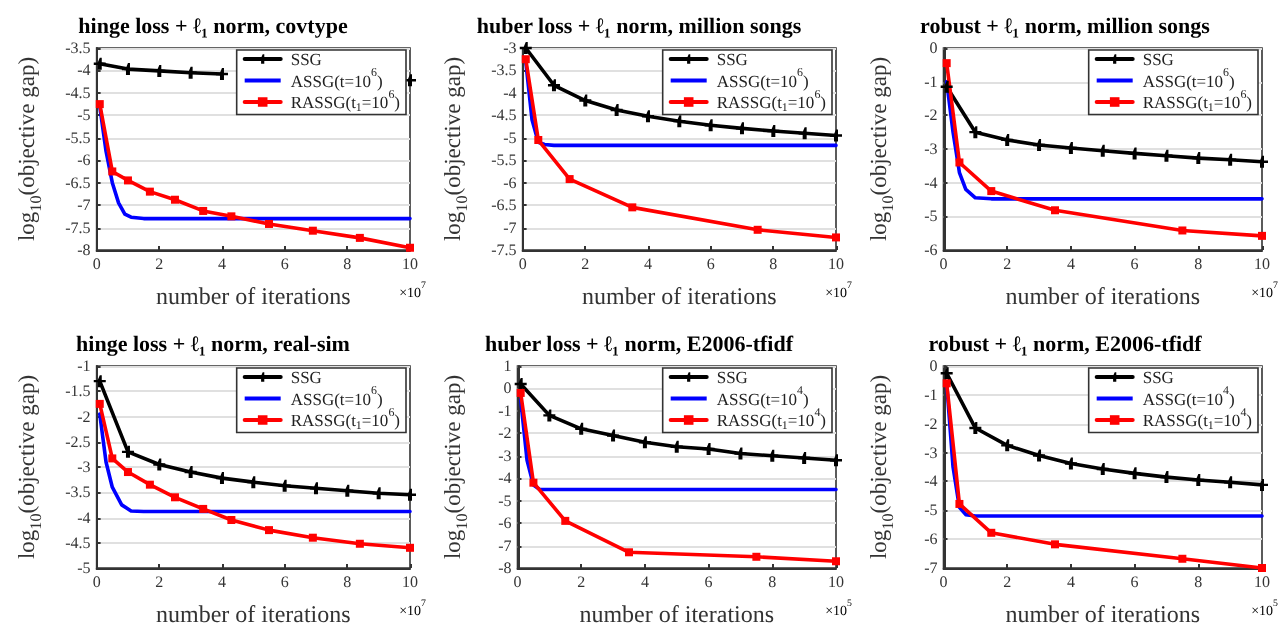 This screenshot has height=636, width=1280. What do you see at coordinates (213, 27) in the screenshot?
I see `chart-title: hinge loss + ℓ₁ norm, covtype` at bounding box center [213, 27].